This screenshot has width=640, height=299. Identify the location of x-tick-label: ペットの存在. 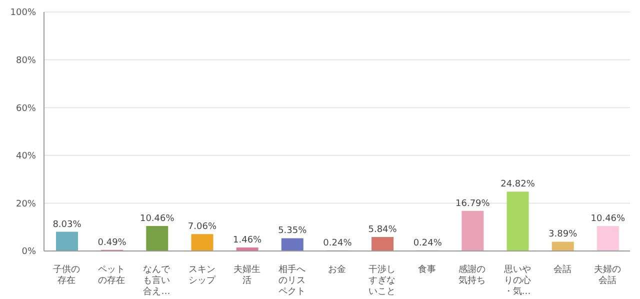
(112, 275).